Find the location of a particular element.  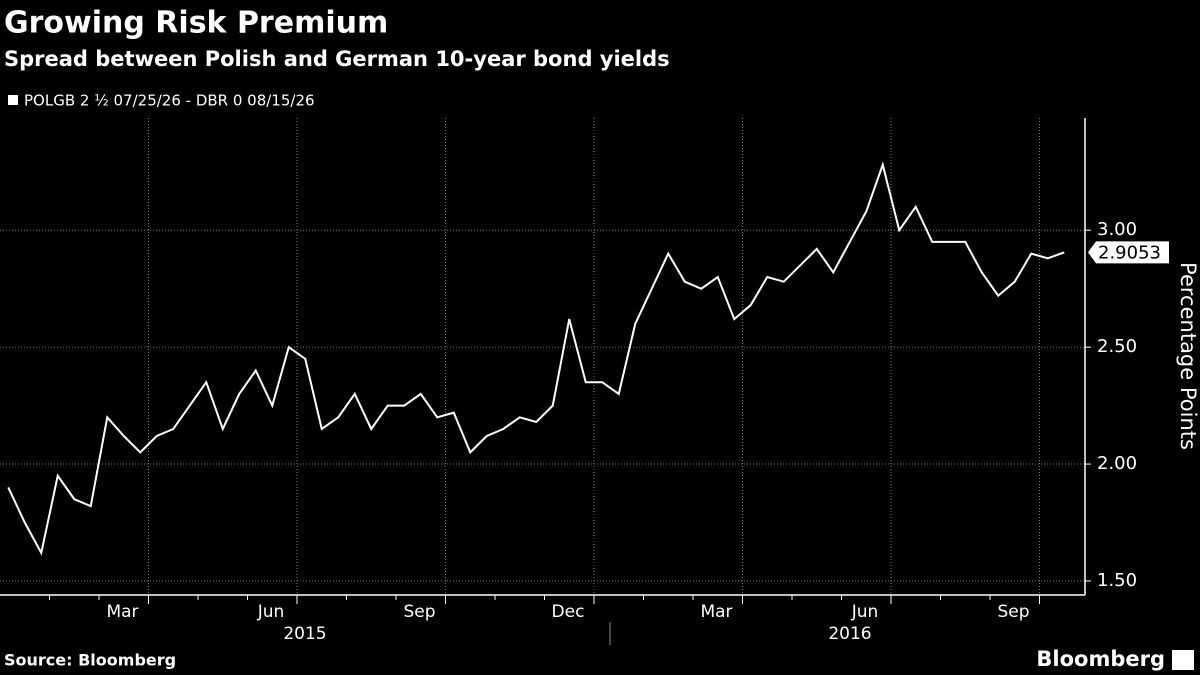

end-label-box is located at coordinates (1128, 252).